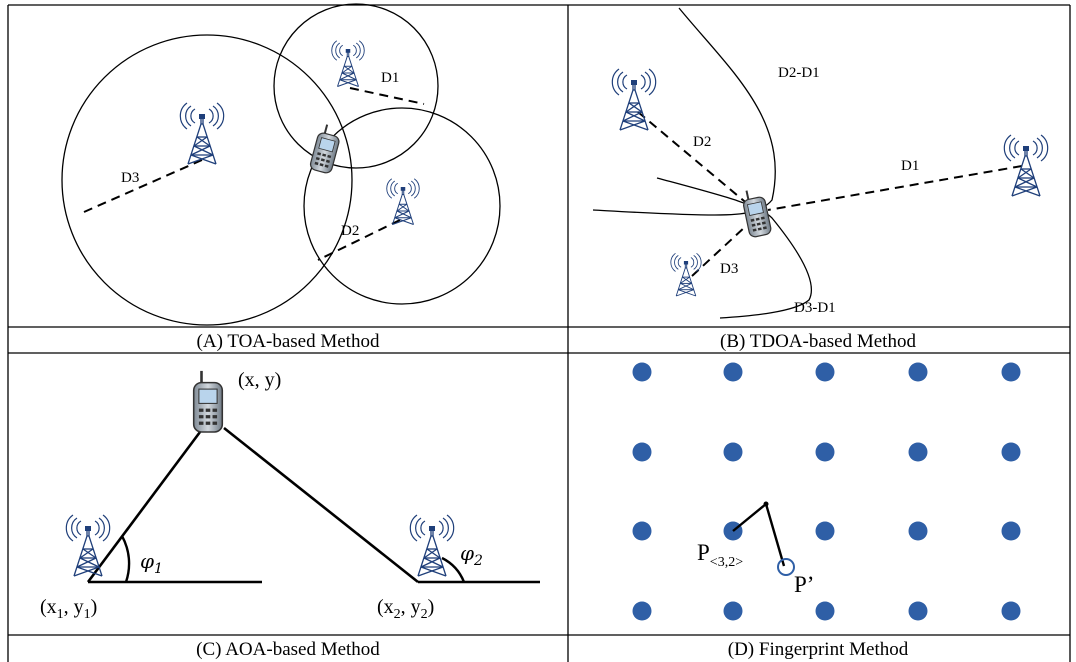 The height and width of the screenshot is (662, 1076). Describe the element at coordinates (766, 504) in the screenshot. I see `intermediate-point` at that location.